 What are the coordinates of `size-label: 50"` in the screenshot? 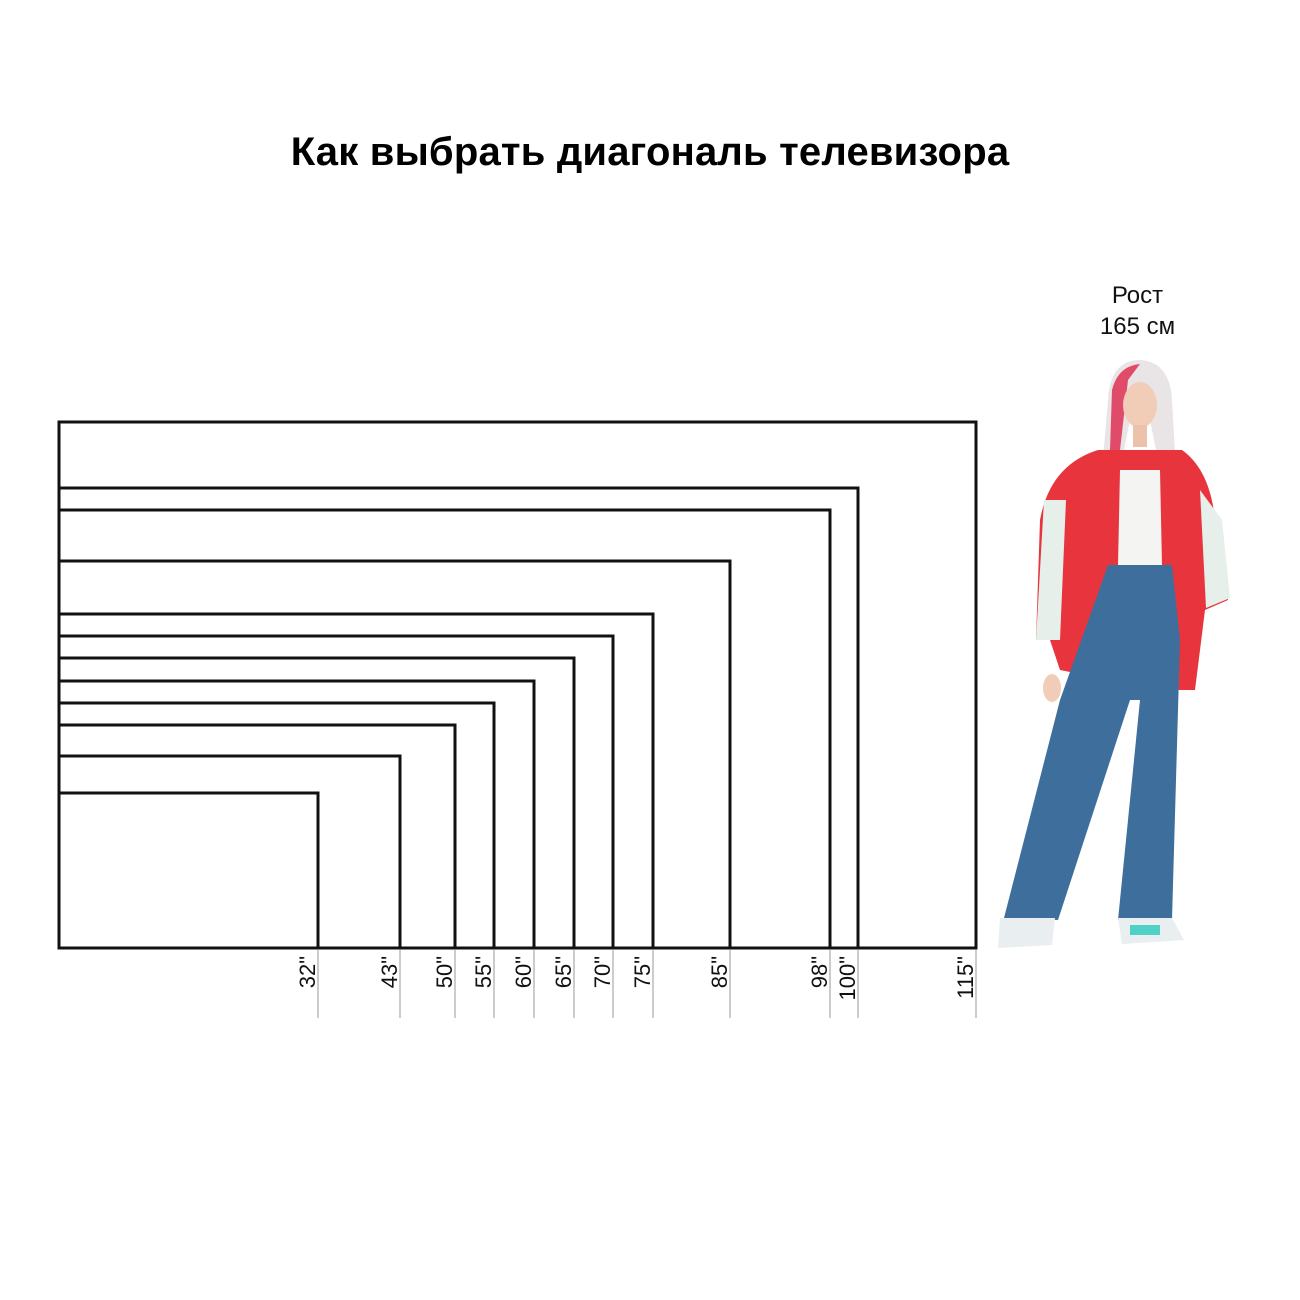 It's located at (444, 972).